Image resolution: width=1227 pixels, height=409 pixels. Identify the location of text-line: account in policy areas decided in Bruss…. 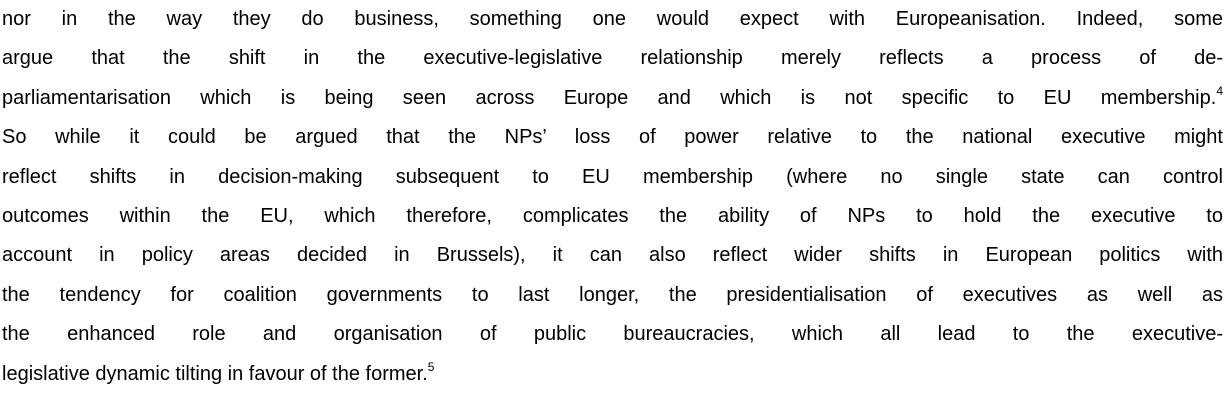
(612, 255).